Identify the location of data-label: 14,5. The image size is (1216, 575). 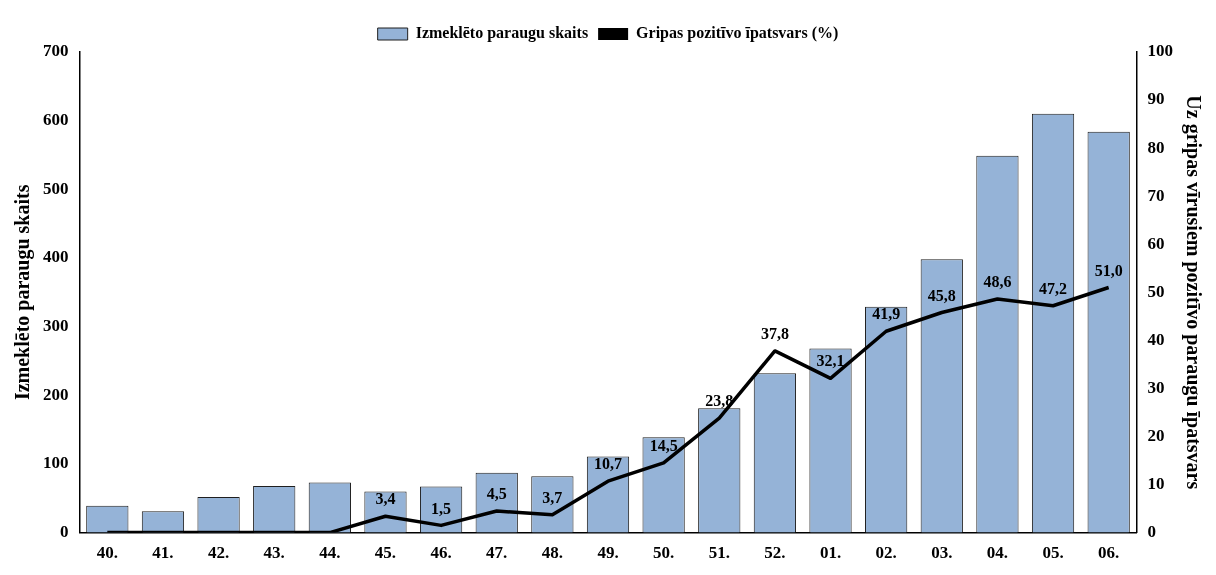
(663, 446).